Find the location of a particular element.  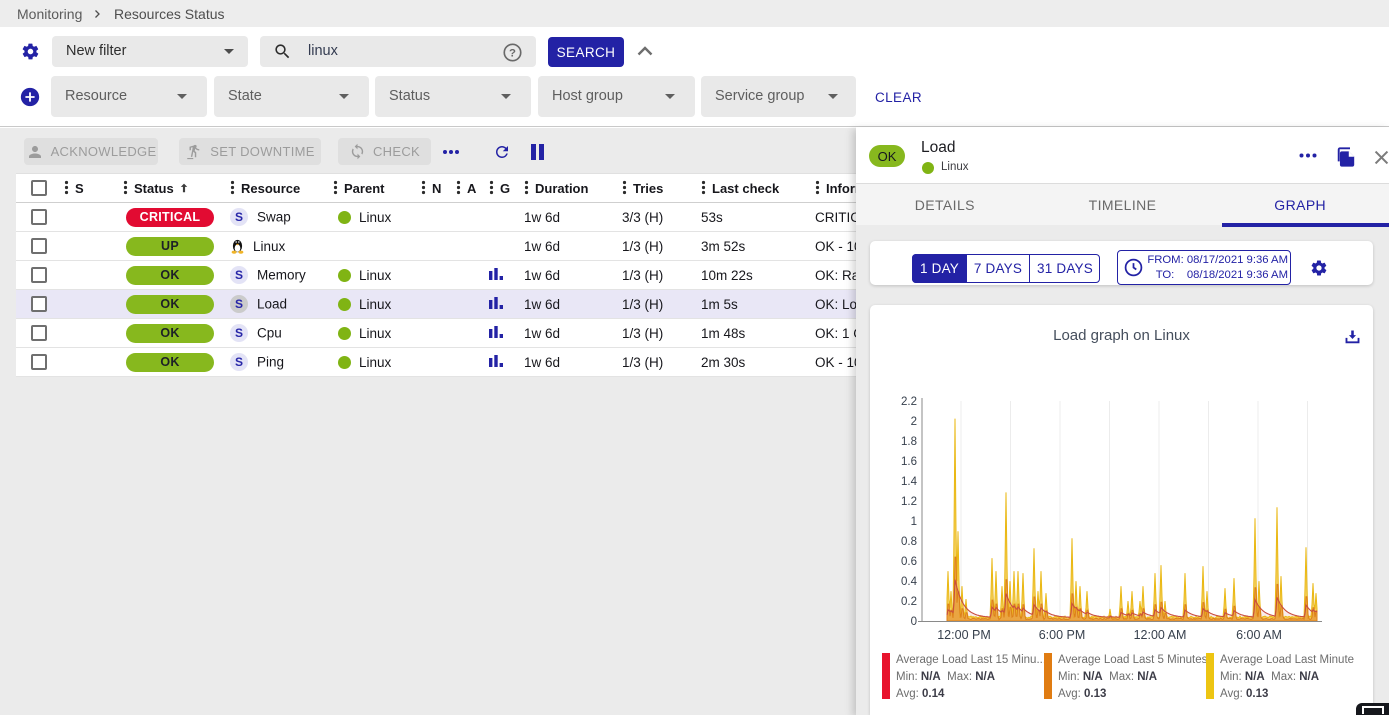

svg-text: 1.8 is located at coordinates (909, 442).